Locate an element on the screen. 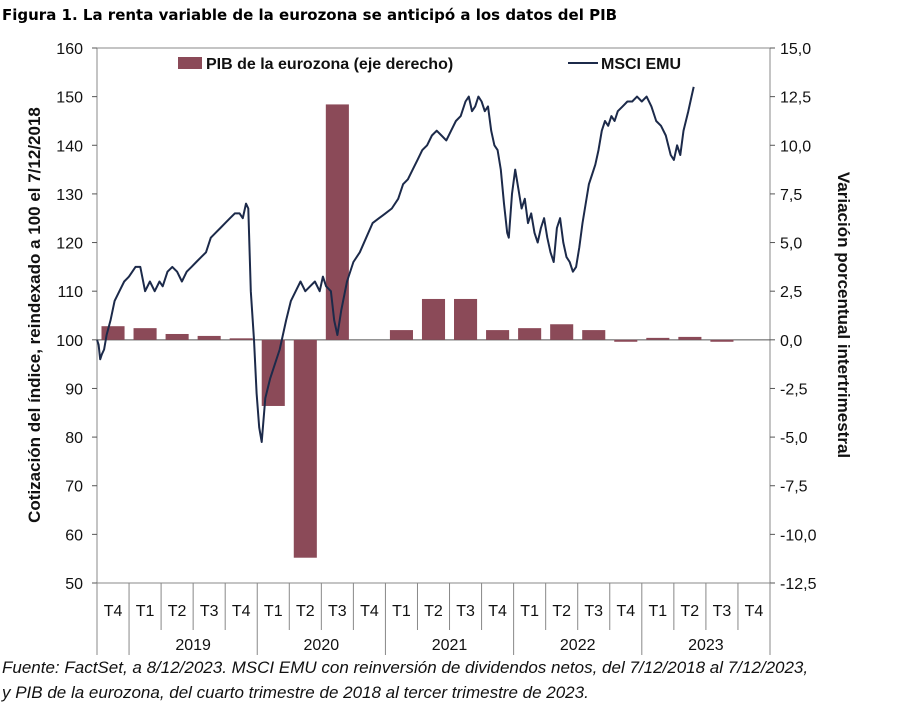 The width and height of the screenshot is (901, 721). right-axis-title: Variación porcentual intertrimestral is located at coordinates (843, 315).